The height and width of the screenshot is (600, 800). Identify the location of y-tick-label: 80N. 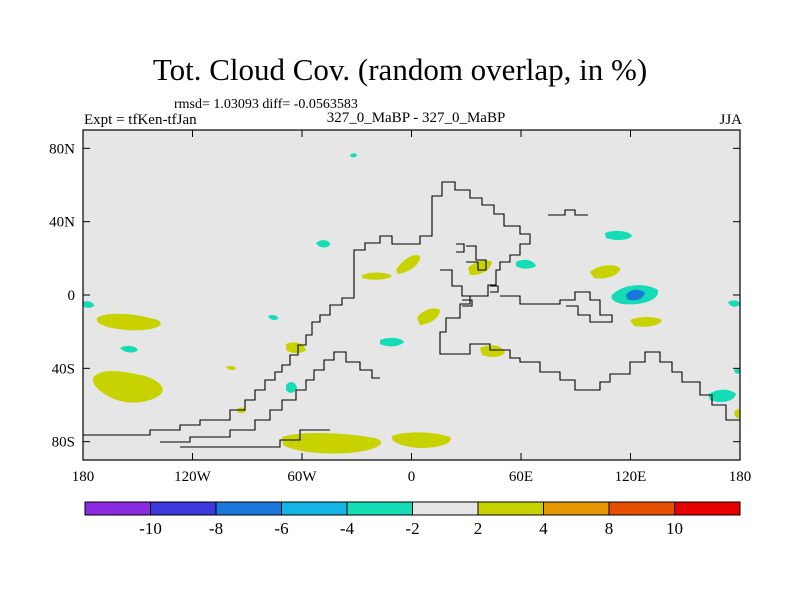
(62, 149).